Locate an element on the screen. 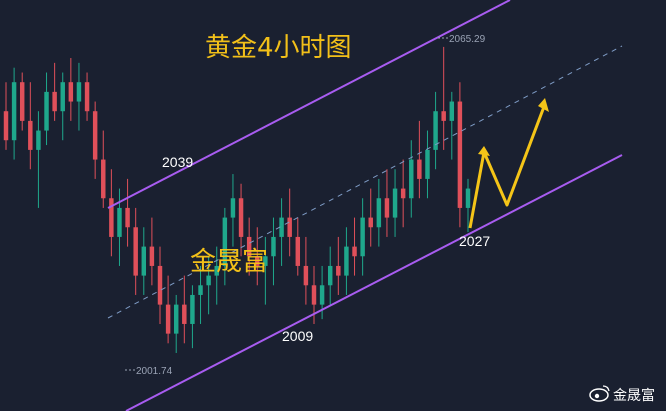 This screenshot has width=666, height=411. high-price-label: 2065.29 is located at coordinates (467, 39).